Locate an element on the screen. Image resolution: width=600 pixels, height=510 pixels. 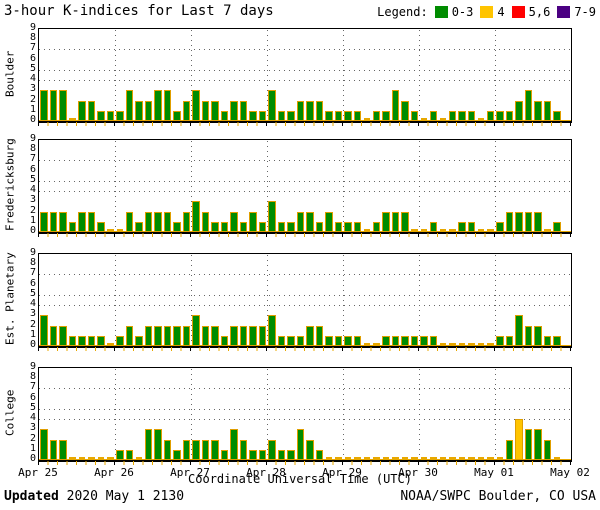
hgridline-k7 is located at coordinates (305, 275).